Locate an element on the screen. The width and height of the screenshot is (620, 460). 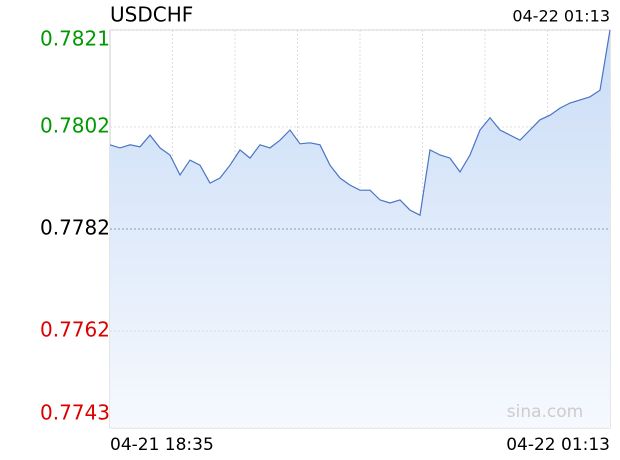
y-tick-label: 0.7743 is located at coordinates (75, 413).